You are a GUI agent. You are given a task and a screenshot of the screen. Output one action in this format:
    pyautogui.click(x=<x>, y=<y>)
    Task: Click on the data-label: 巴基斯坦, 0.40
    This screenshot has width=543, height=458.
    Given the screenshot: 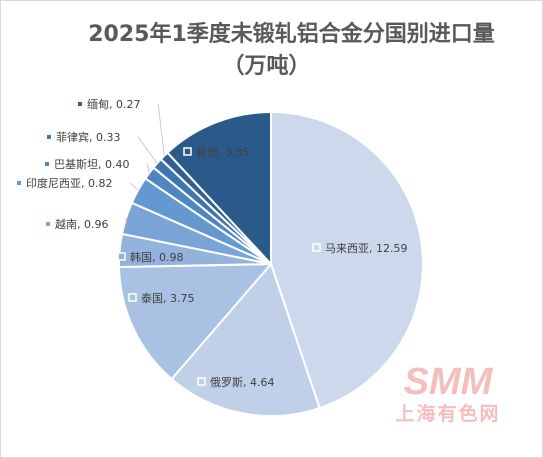 What is the action you would take?
    pyautogui.click(x=92, y=164)
    